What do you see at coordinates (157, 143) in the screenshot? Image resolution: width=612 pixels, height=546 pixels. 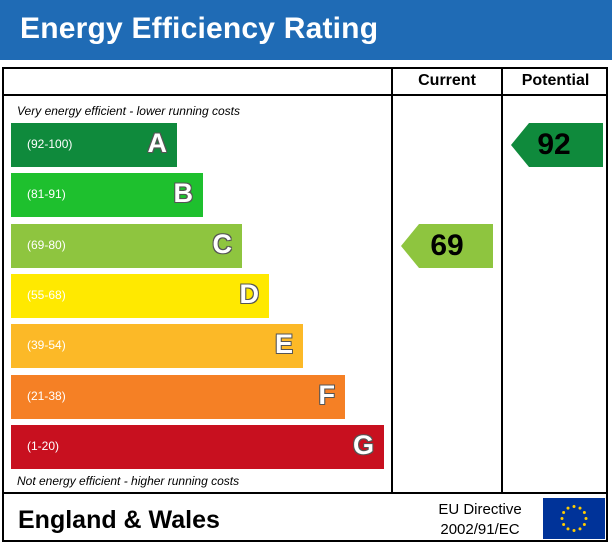 I see `band-letter: A` at bounding box center [157, 143].